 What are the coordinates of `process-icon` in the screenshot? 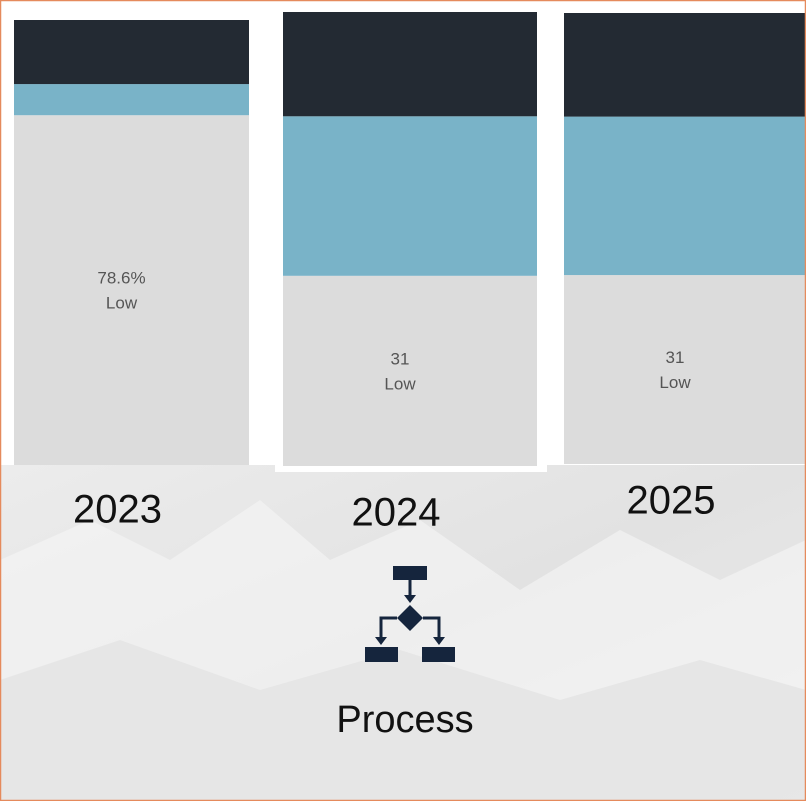 It's located at (410, 614).